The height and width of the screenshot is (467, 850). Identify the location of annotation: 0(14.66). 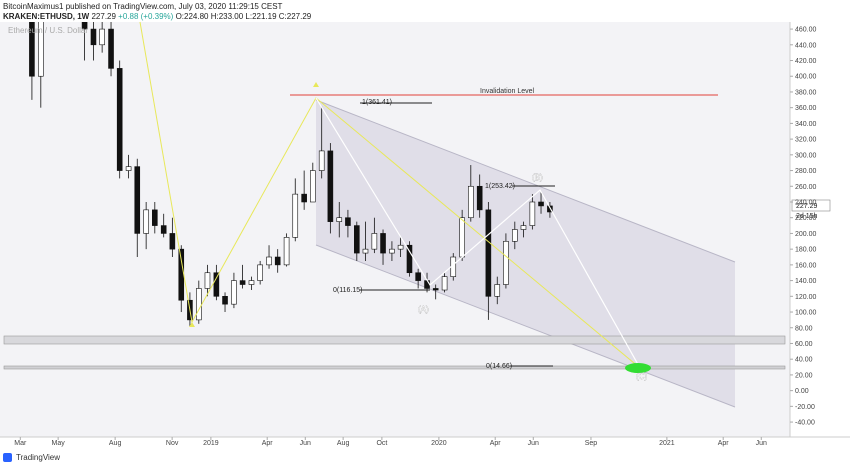
(499, 366).